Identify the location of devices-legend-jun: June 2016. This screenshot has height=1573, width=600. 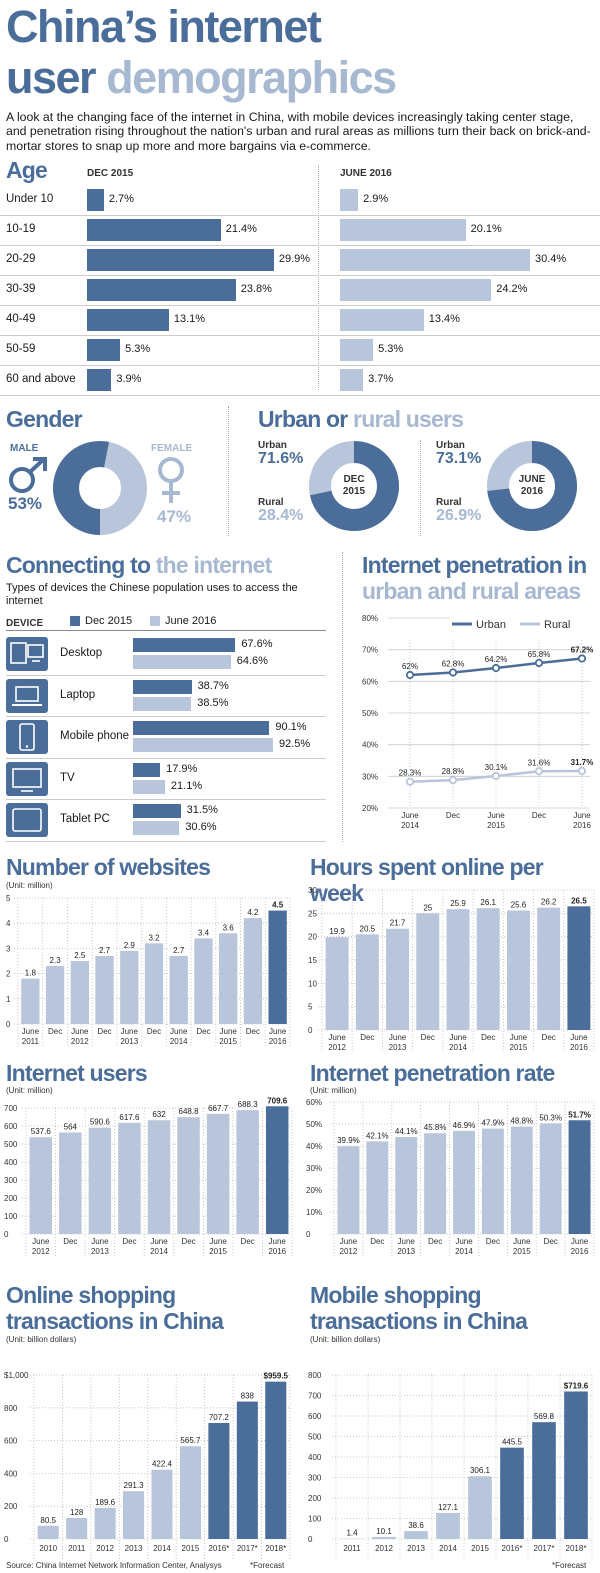
(183, 621).